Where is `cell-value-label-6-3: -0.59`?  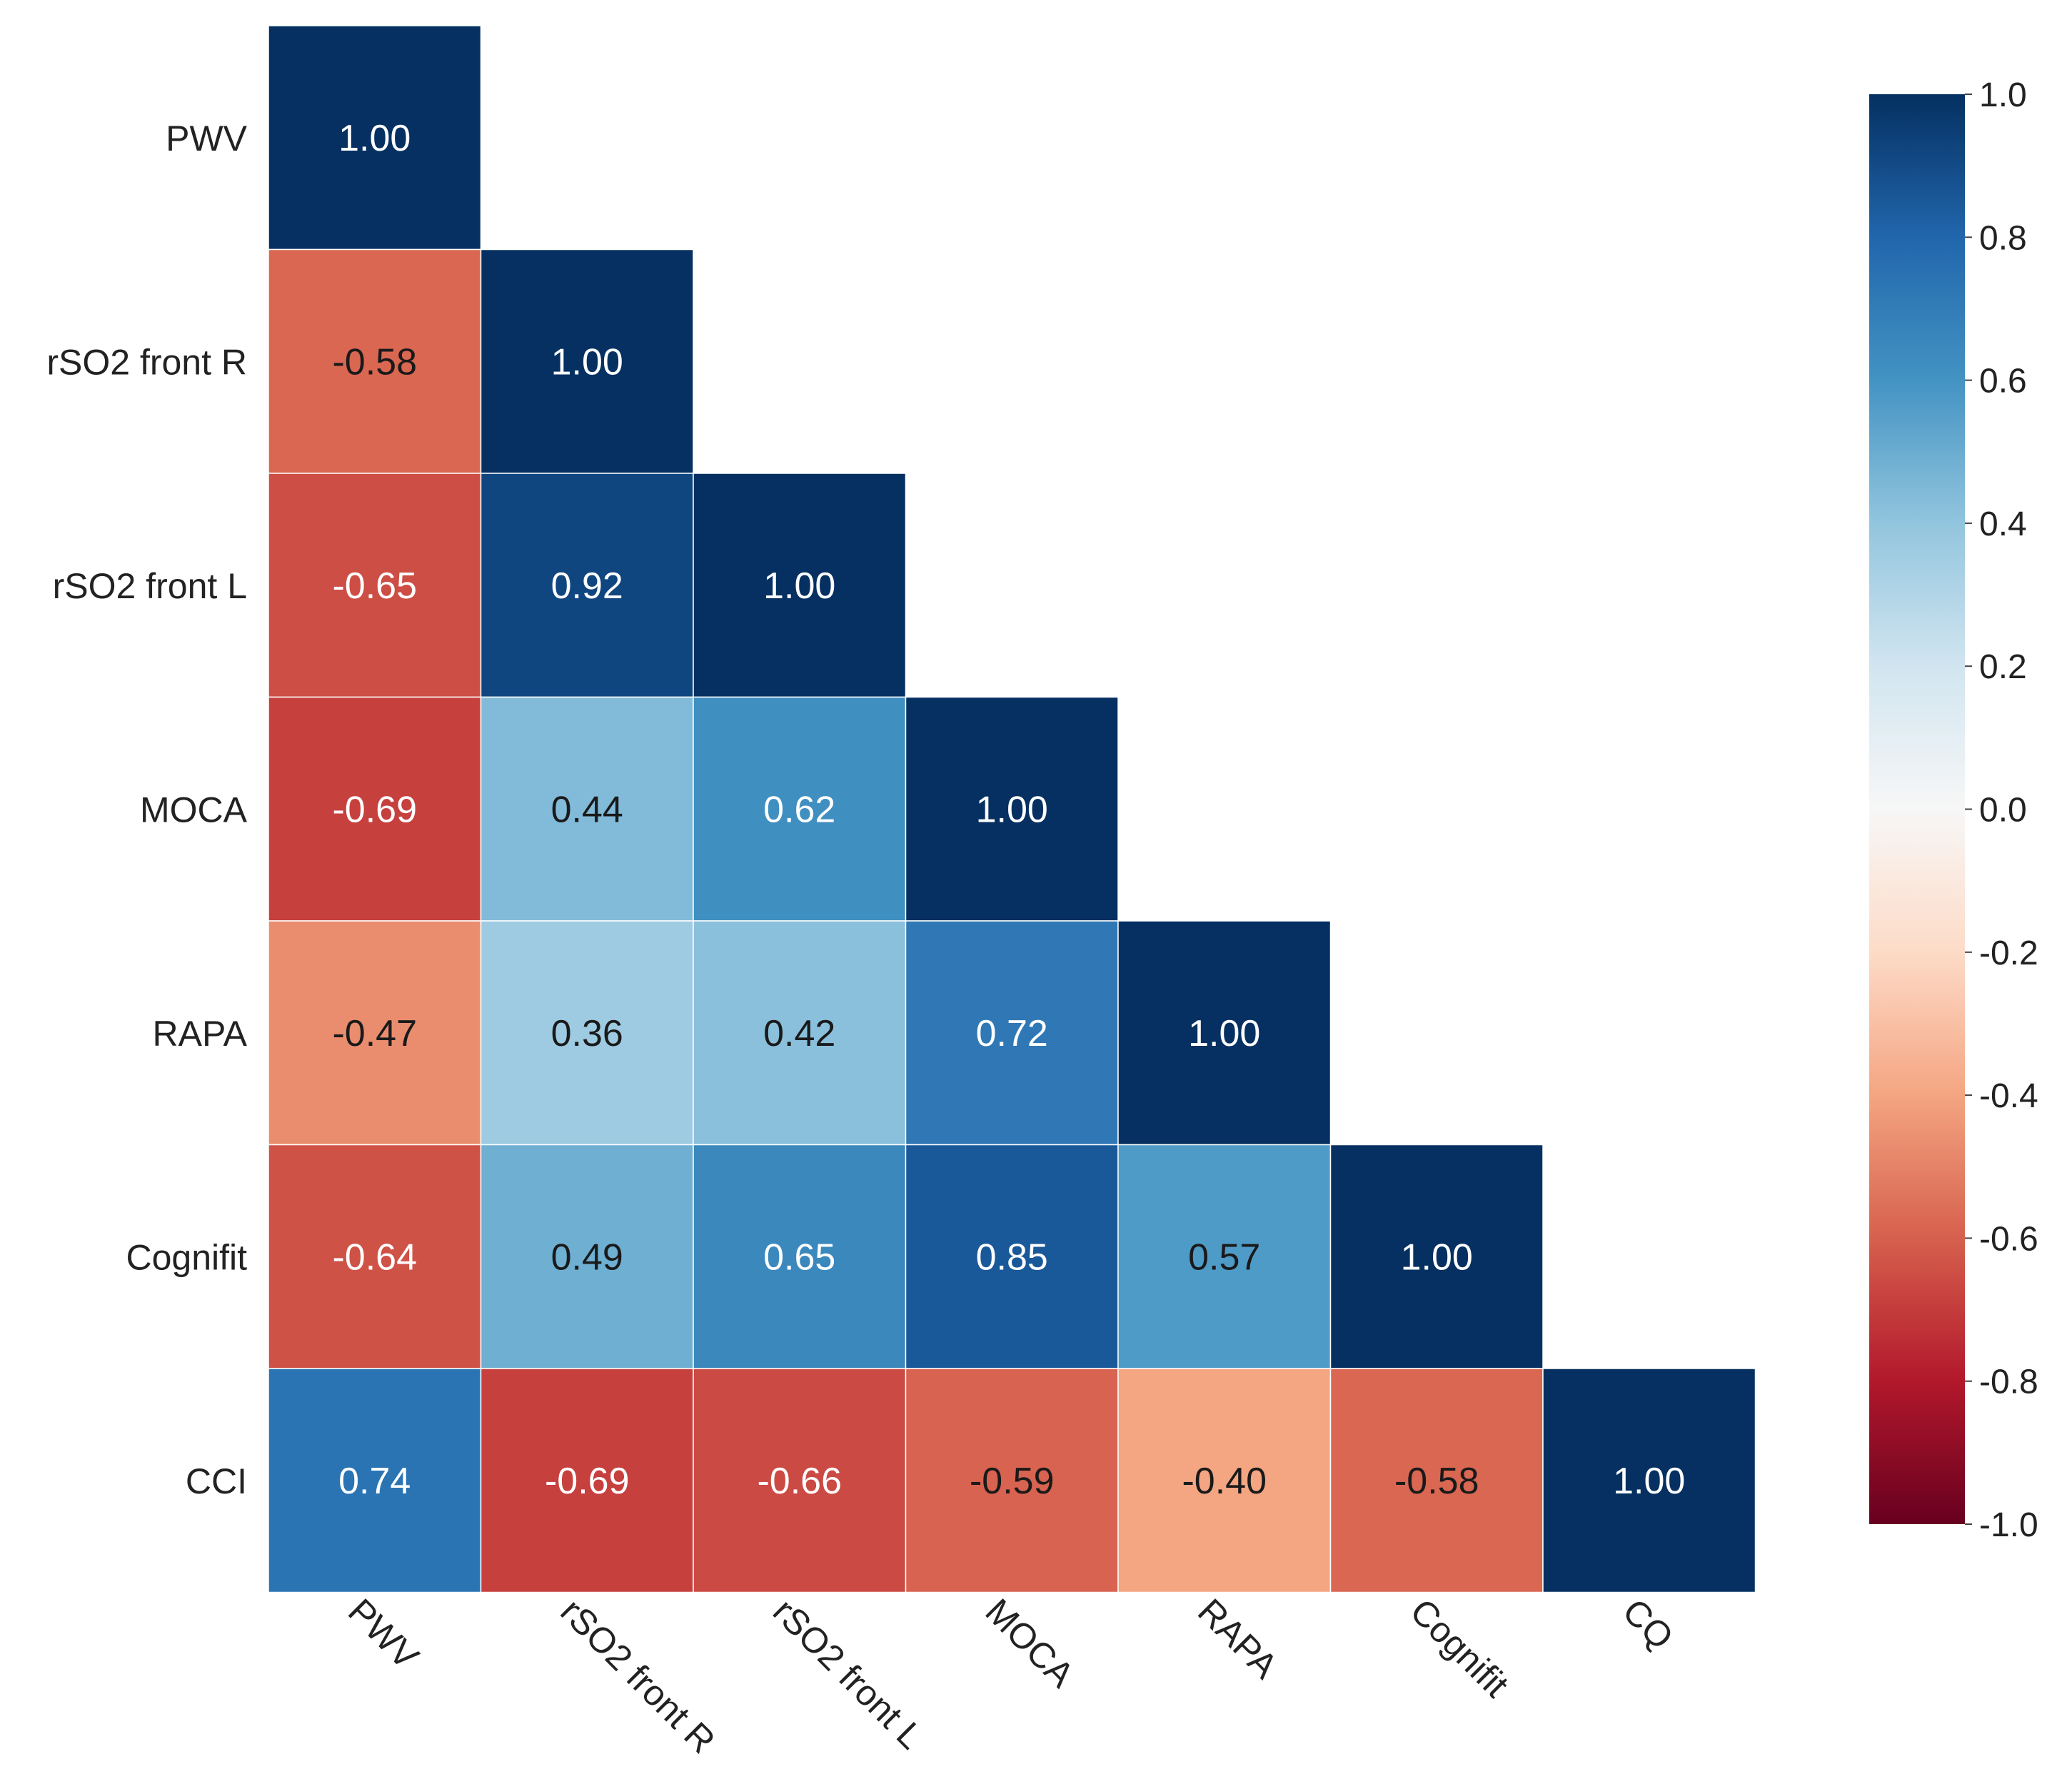 cell-value-label-6-3: -0.59 is located at coordinates (1012, 1481).